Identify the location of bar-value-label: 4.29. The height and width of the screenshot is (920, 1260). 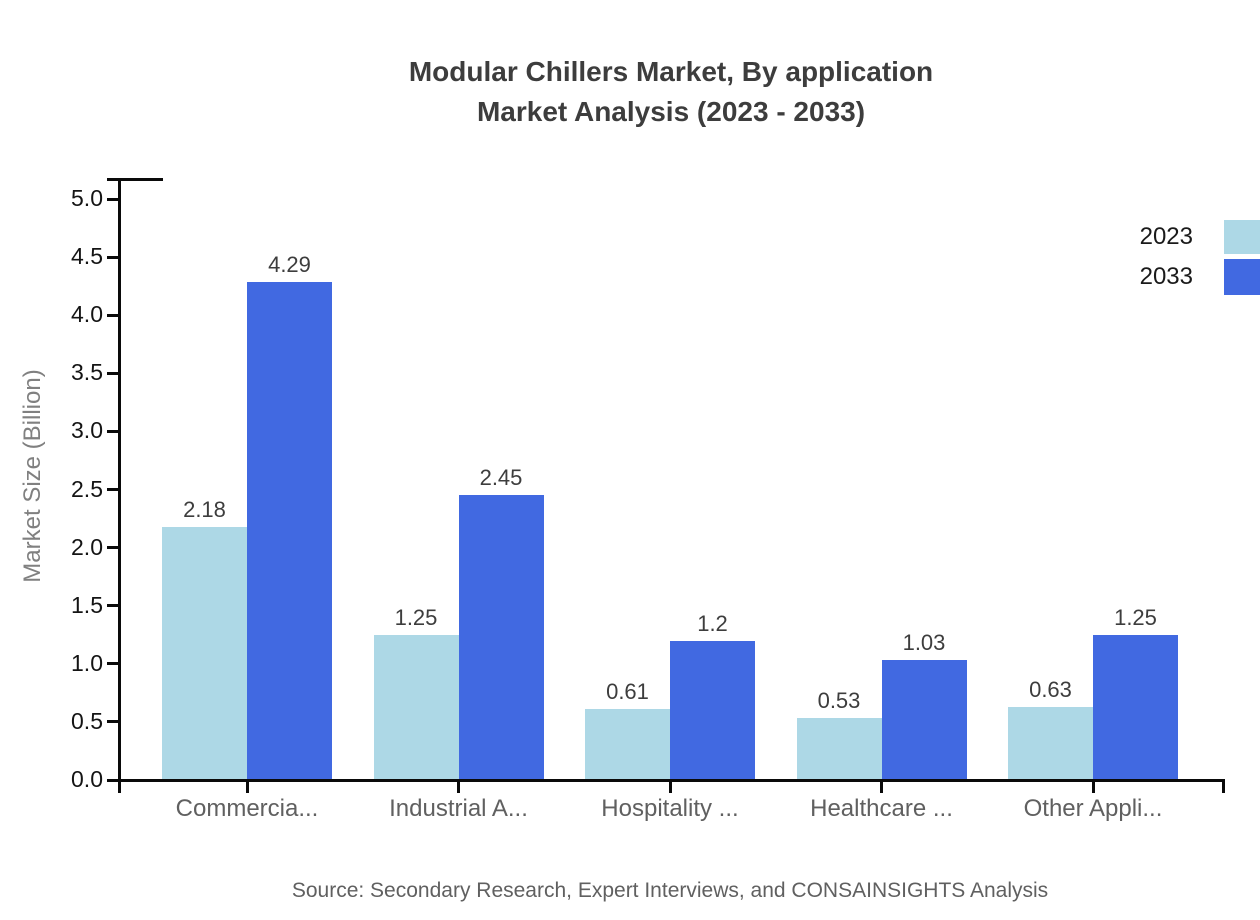
(289, 264).